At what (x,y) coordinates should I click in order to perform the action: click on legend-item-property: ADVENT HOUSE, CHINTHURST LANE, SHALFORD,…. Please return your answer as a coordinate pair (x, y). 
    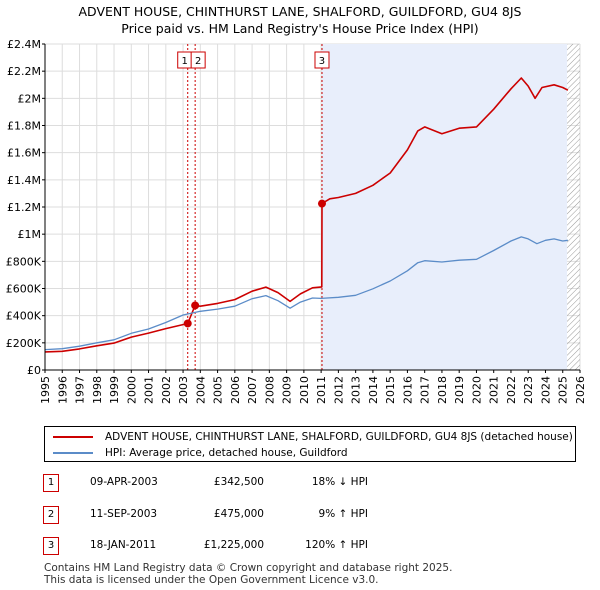
    Looking at the image, I should click on (313, 437).